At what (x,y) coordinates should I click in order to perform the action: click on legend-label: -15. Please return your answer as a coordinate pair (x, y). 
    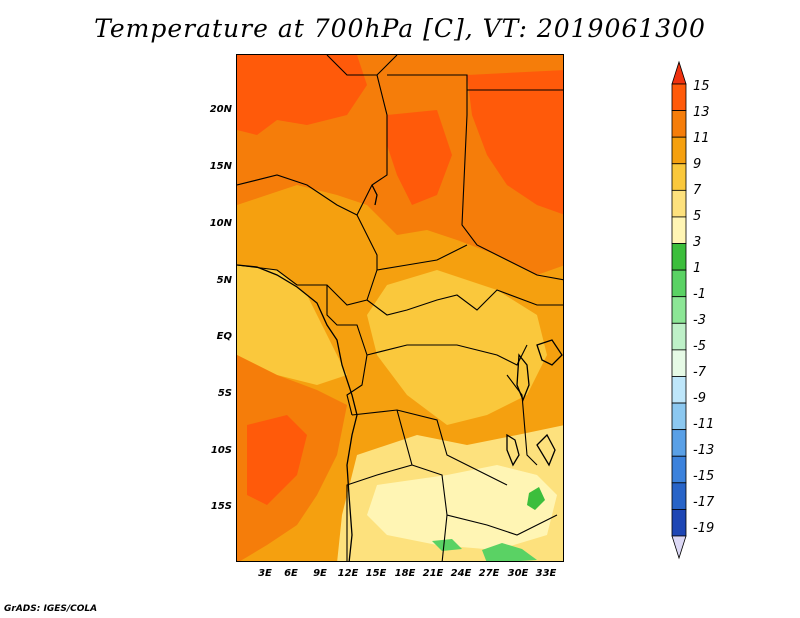
    Looking at the image, I should click on (704, 476).